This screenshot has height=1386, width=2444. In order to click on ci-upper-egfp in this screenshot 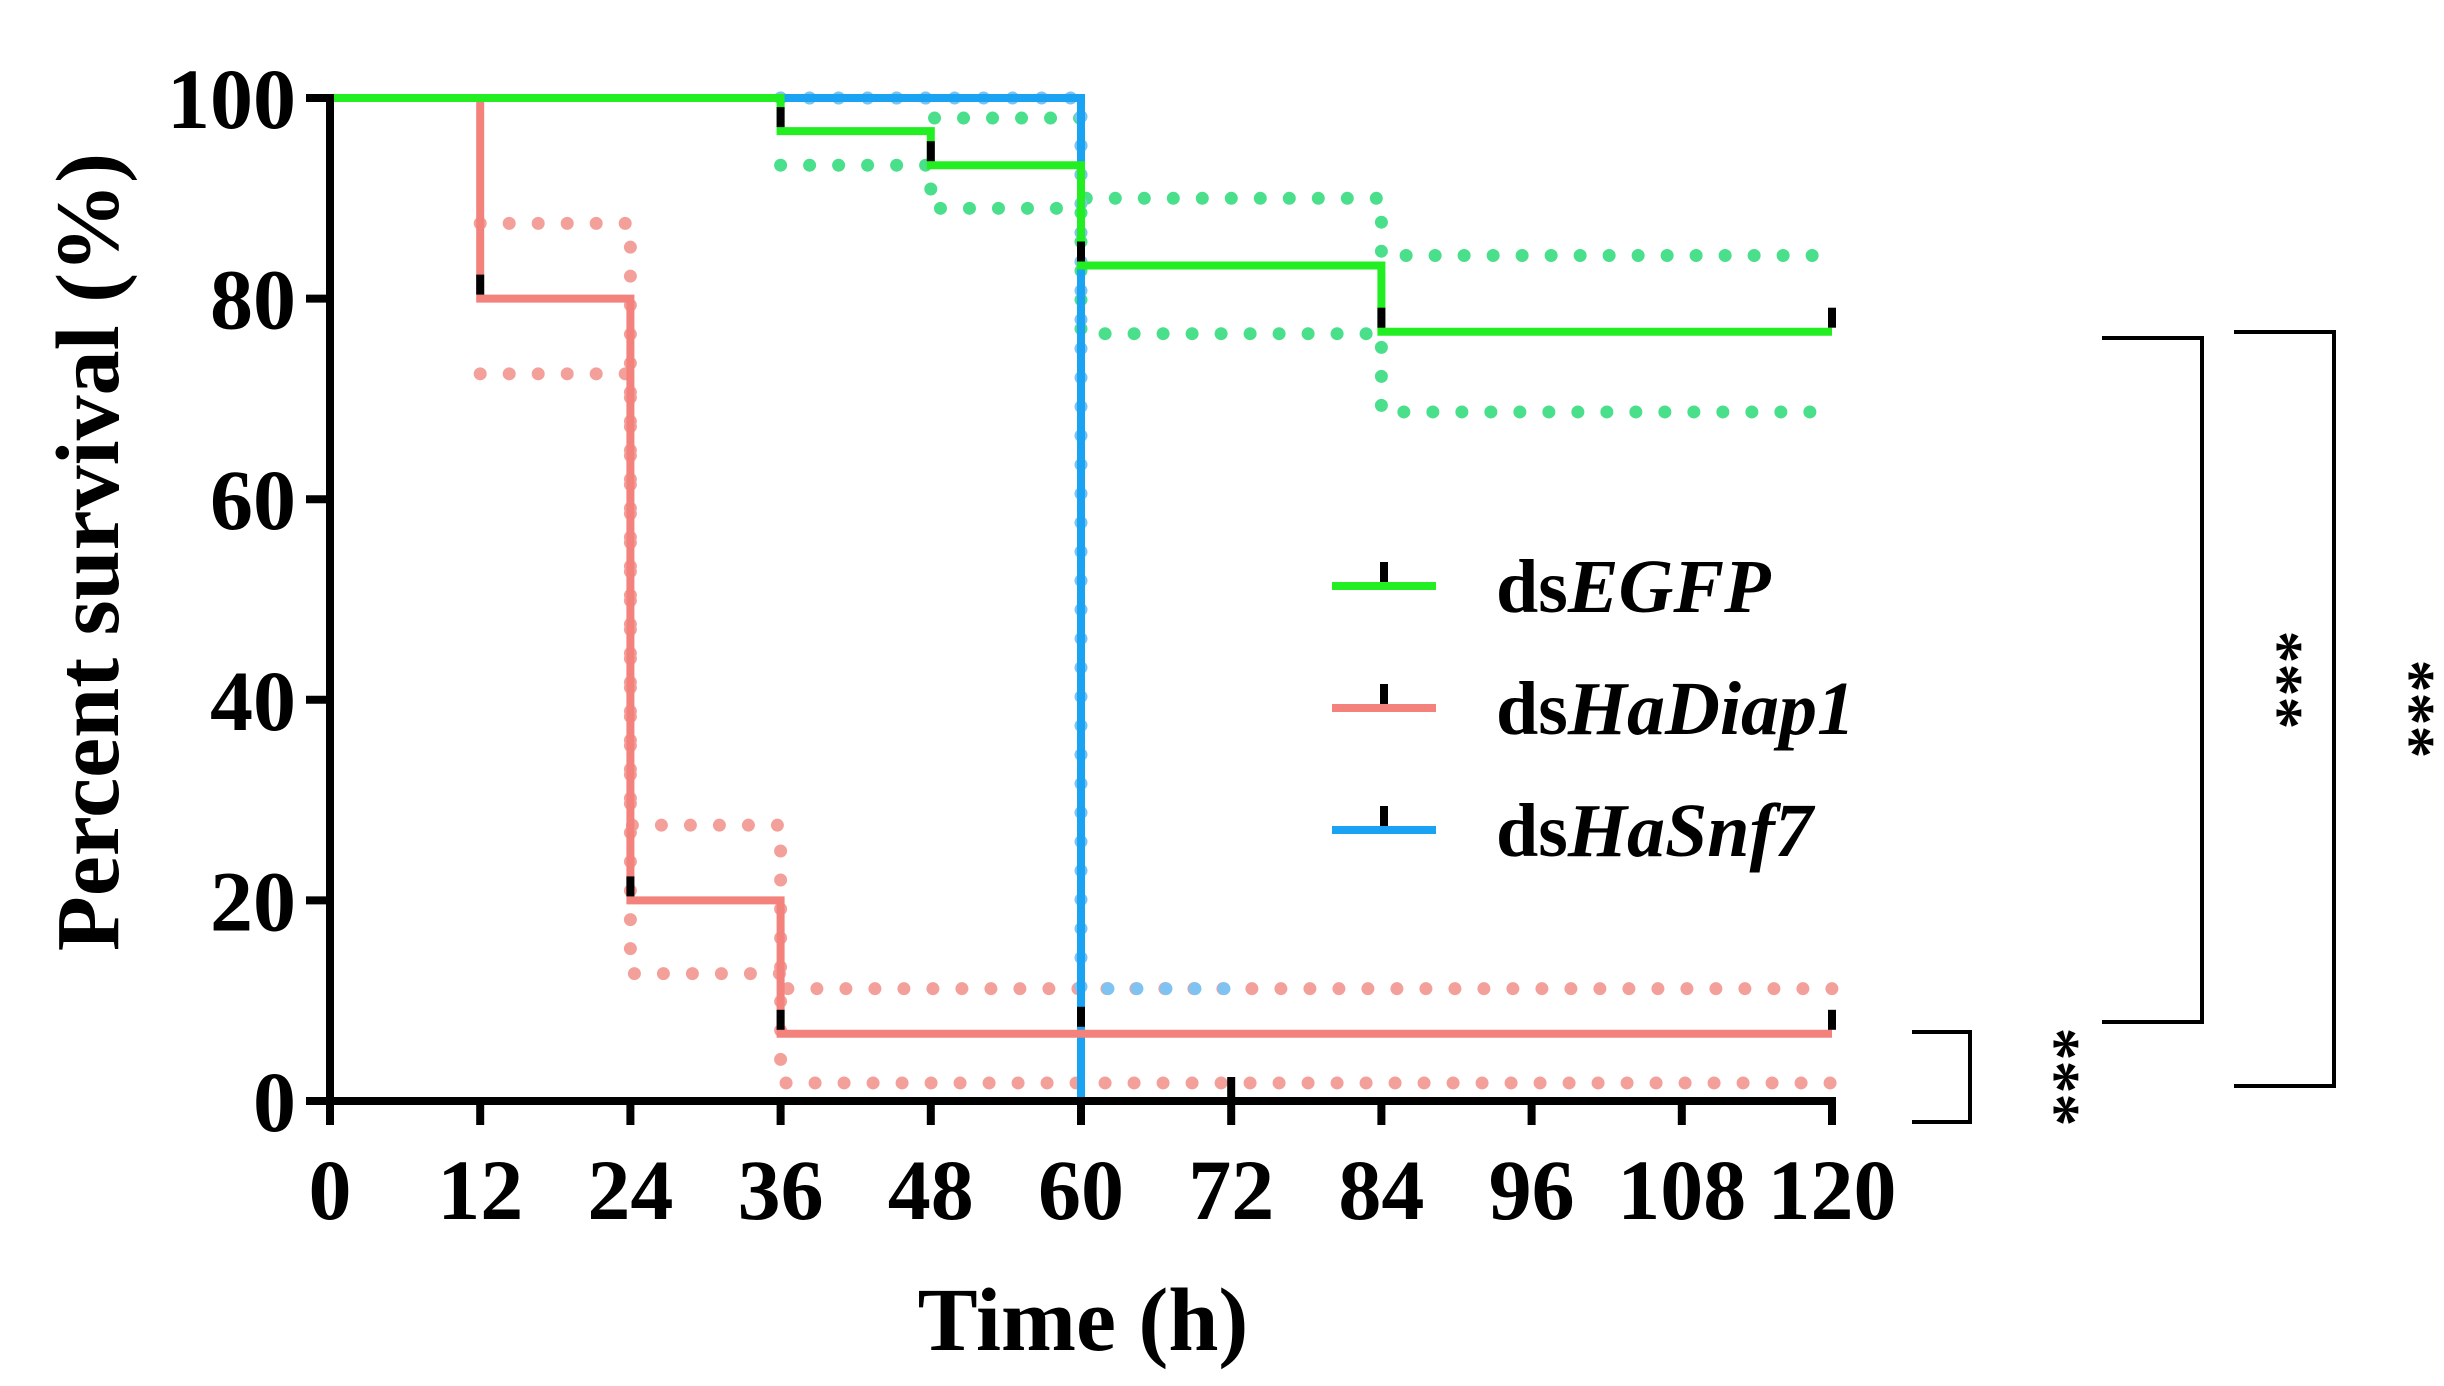, I will do `click(1306, 176)`.